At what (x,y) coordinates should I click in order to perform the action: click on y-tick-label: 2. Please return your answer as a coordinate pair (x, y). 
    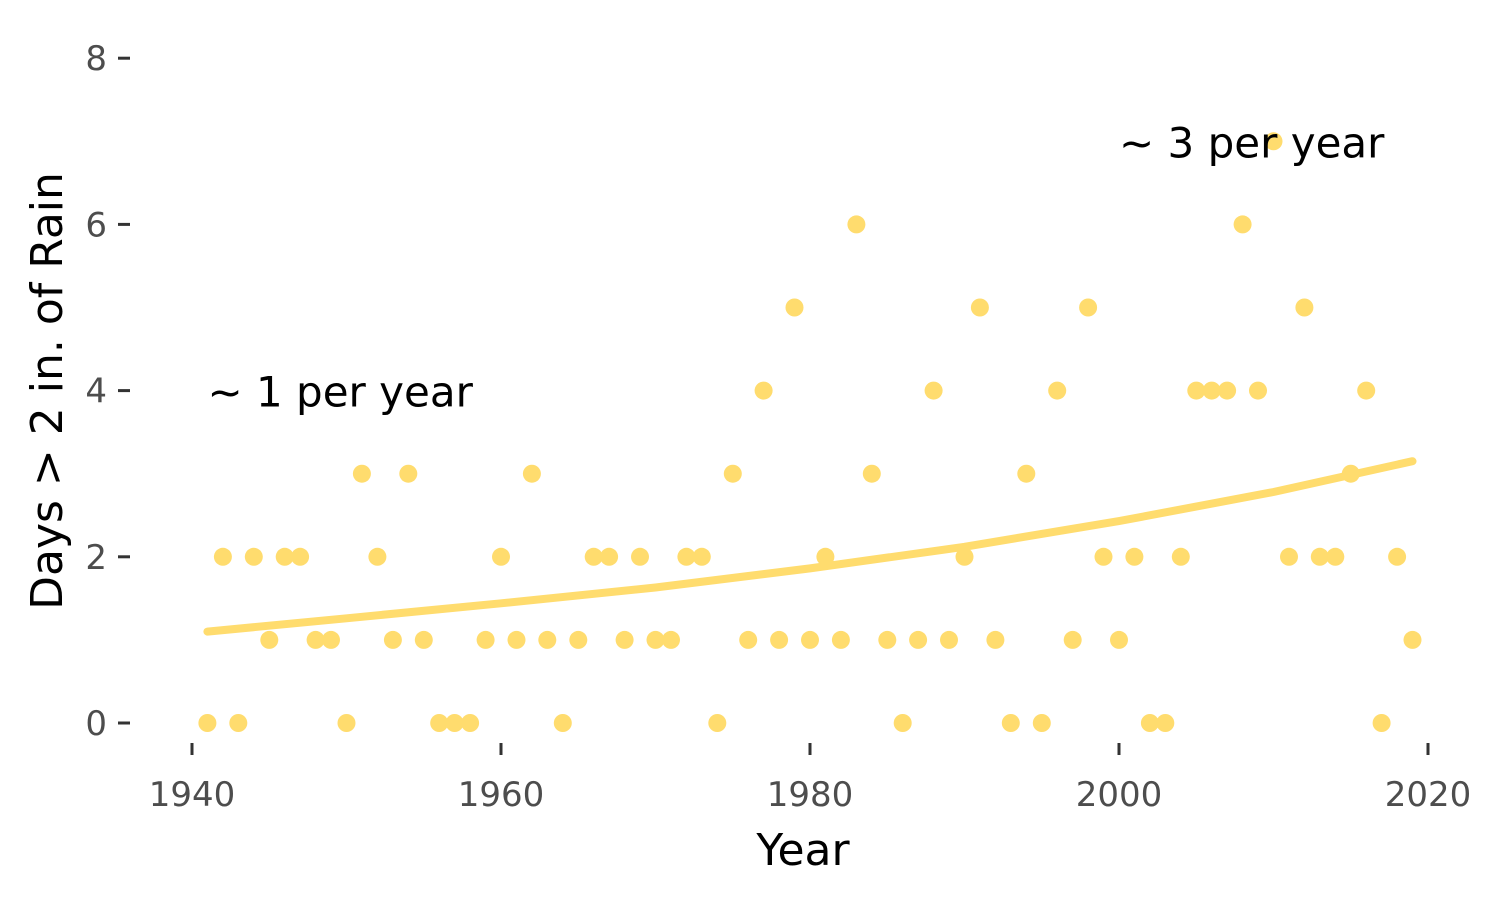
    Looking at the image, I should click on (96, 558).